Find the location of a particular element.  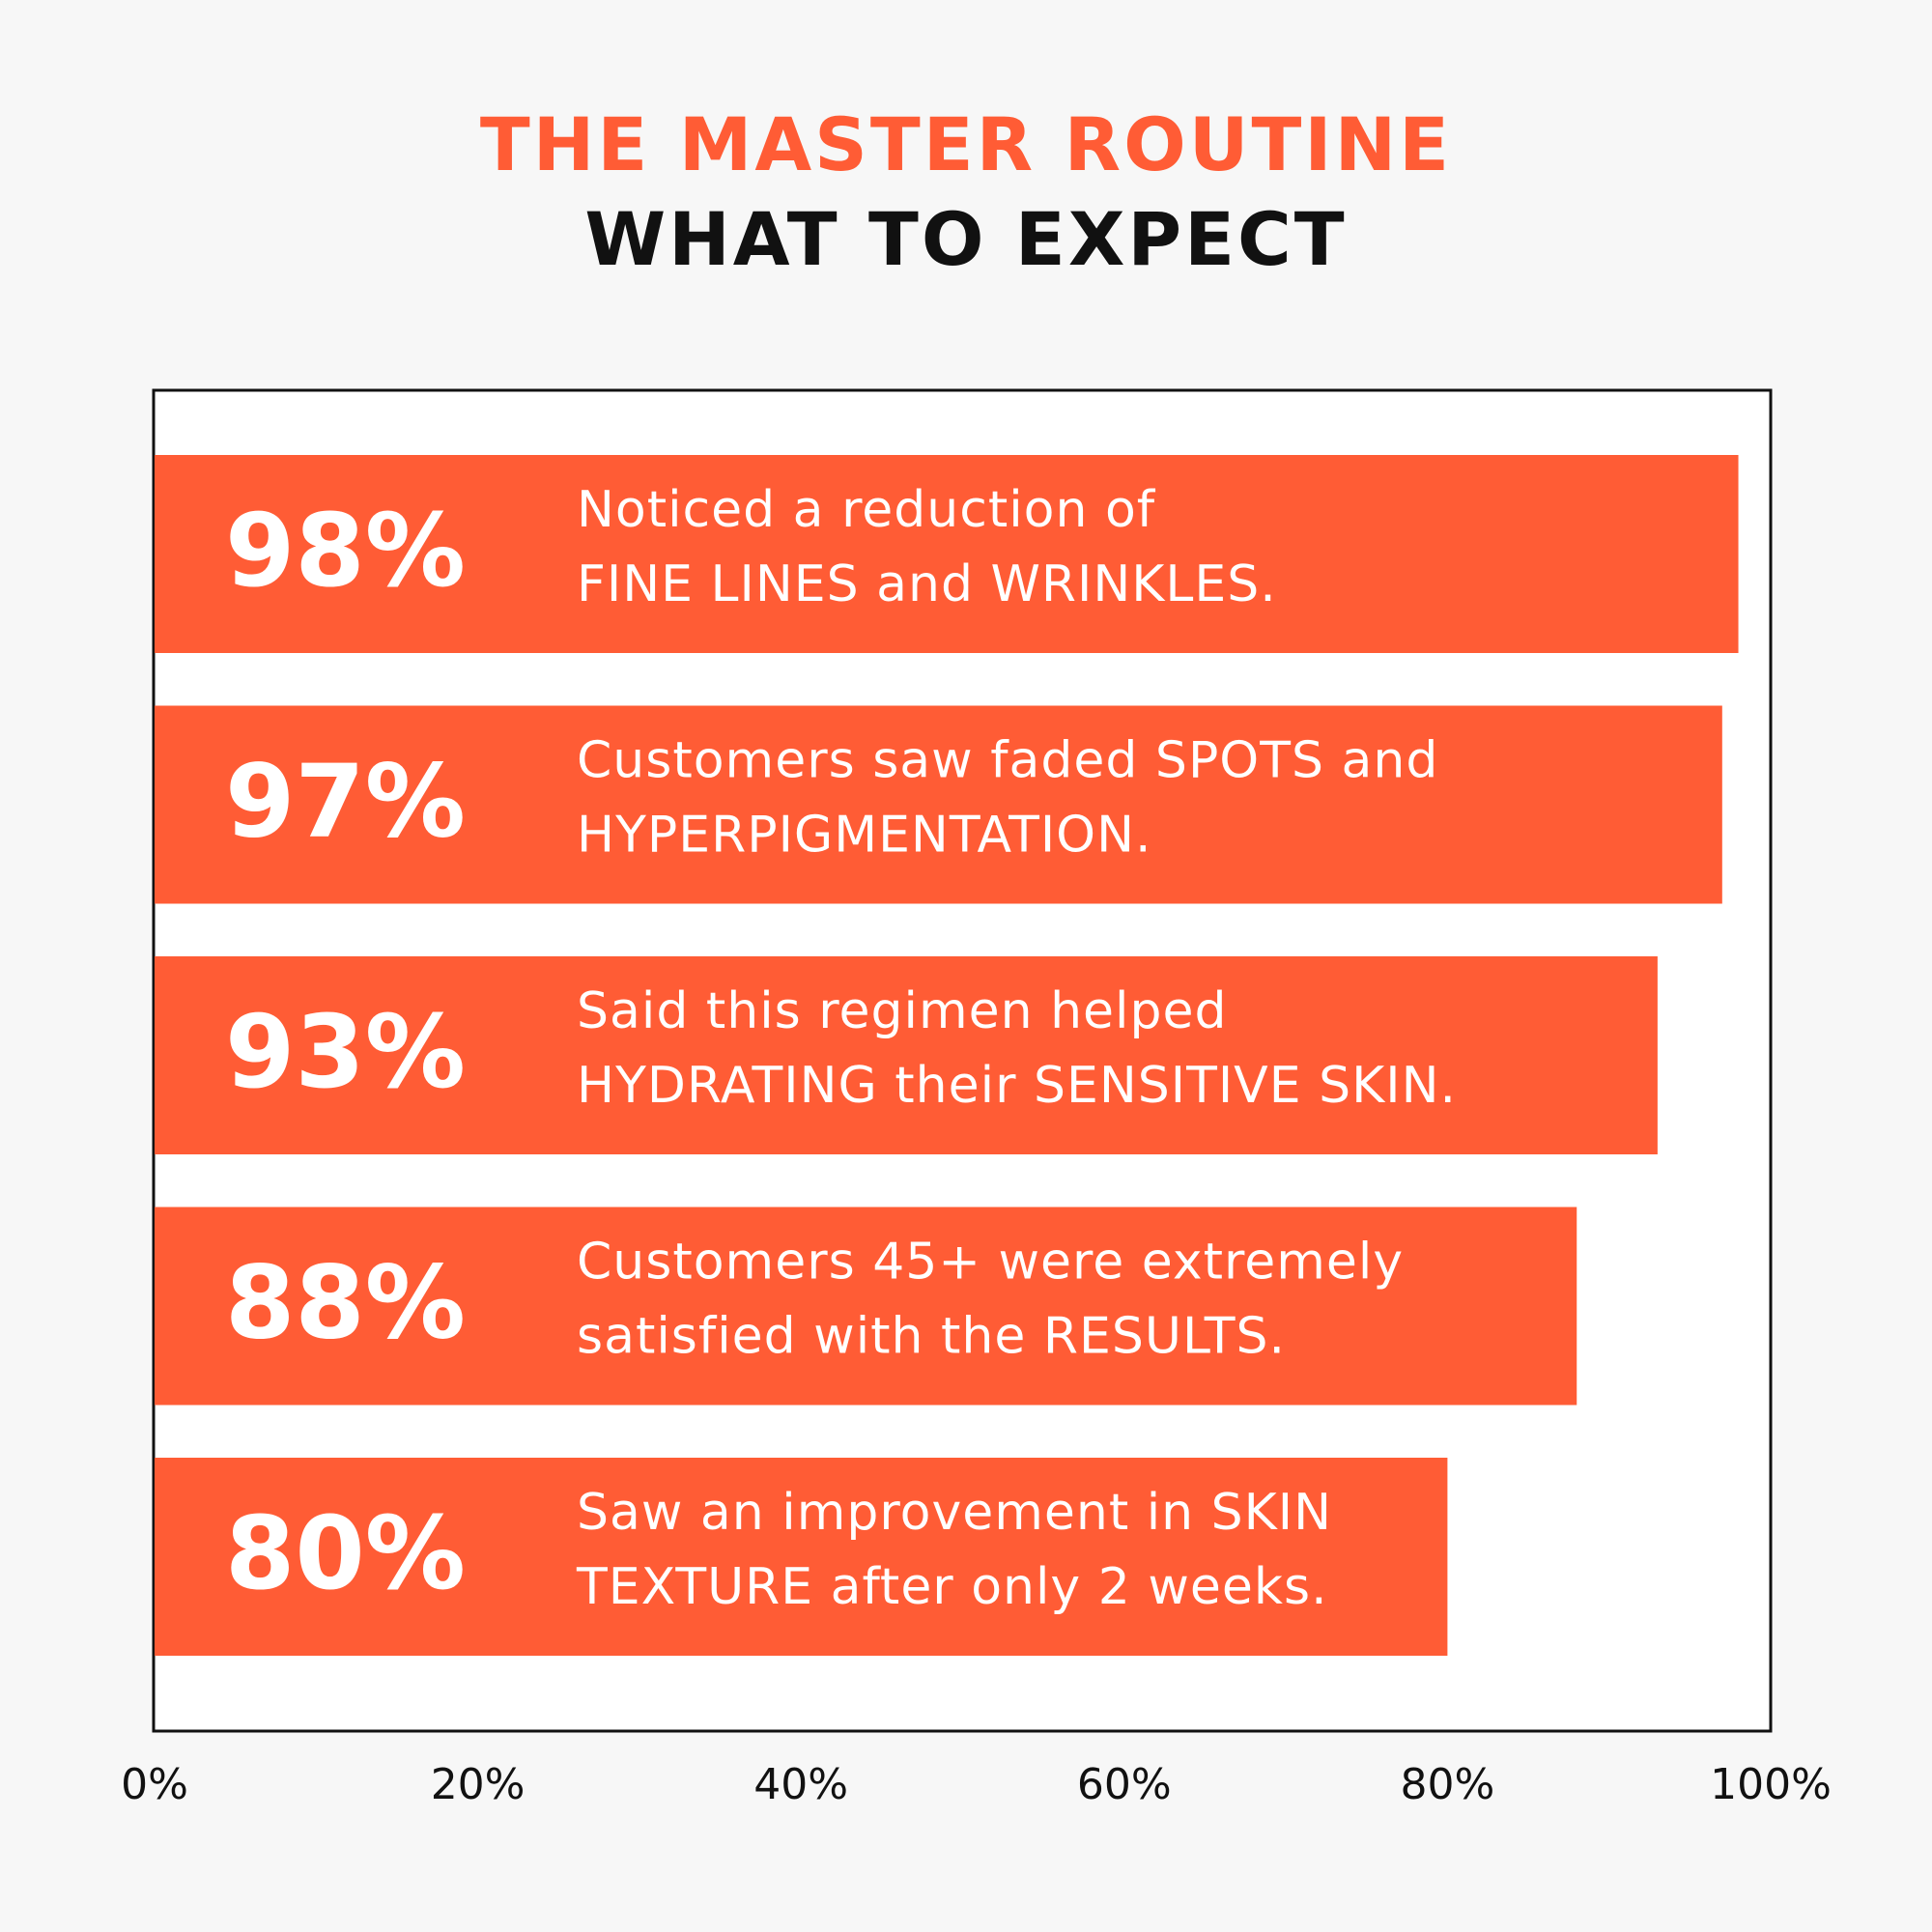

bar-description: Customers 45+ were extremely is located at coordinates (990, 1263).